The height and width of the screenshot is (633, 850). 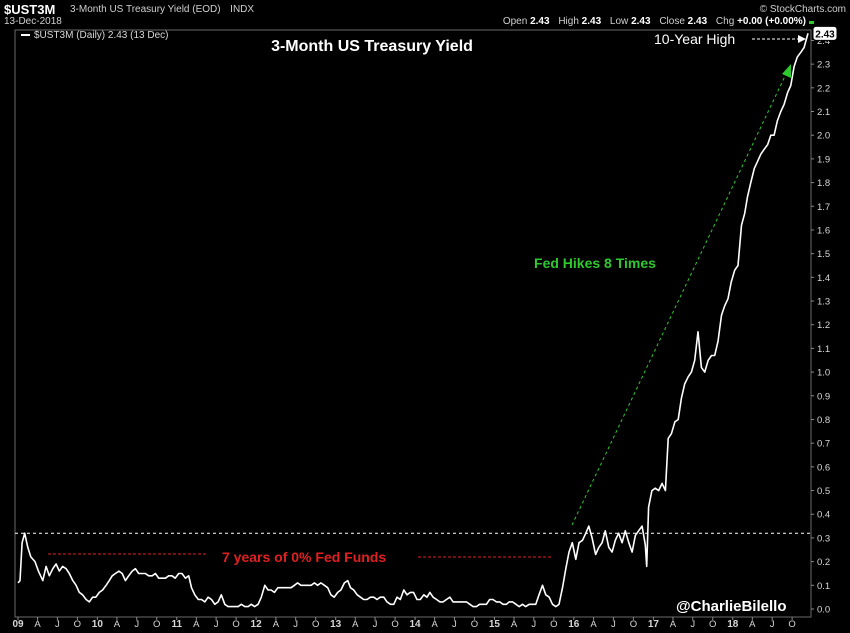 I want to click on ticker-description-text: 3-Month US Treasury Yield (EOD), so click(x=145, y=9).